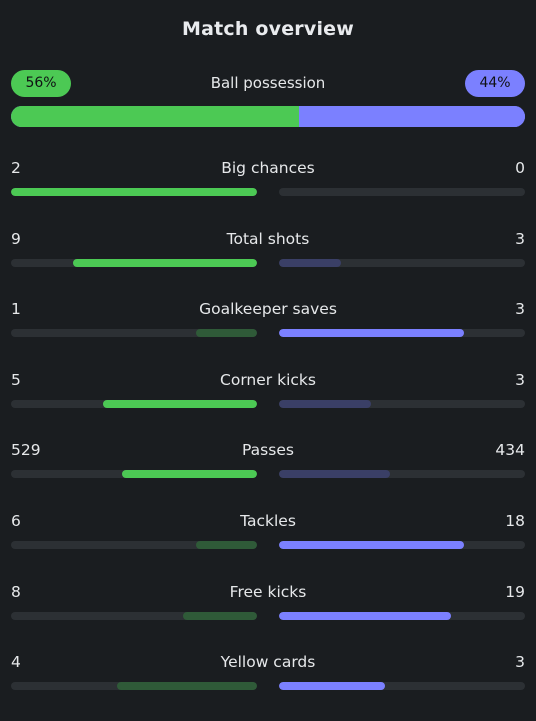  Describe the element at coordinates (268, 685) in the screenshot. I see `stat-row: 4 Yellow cards 3` at that location.